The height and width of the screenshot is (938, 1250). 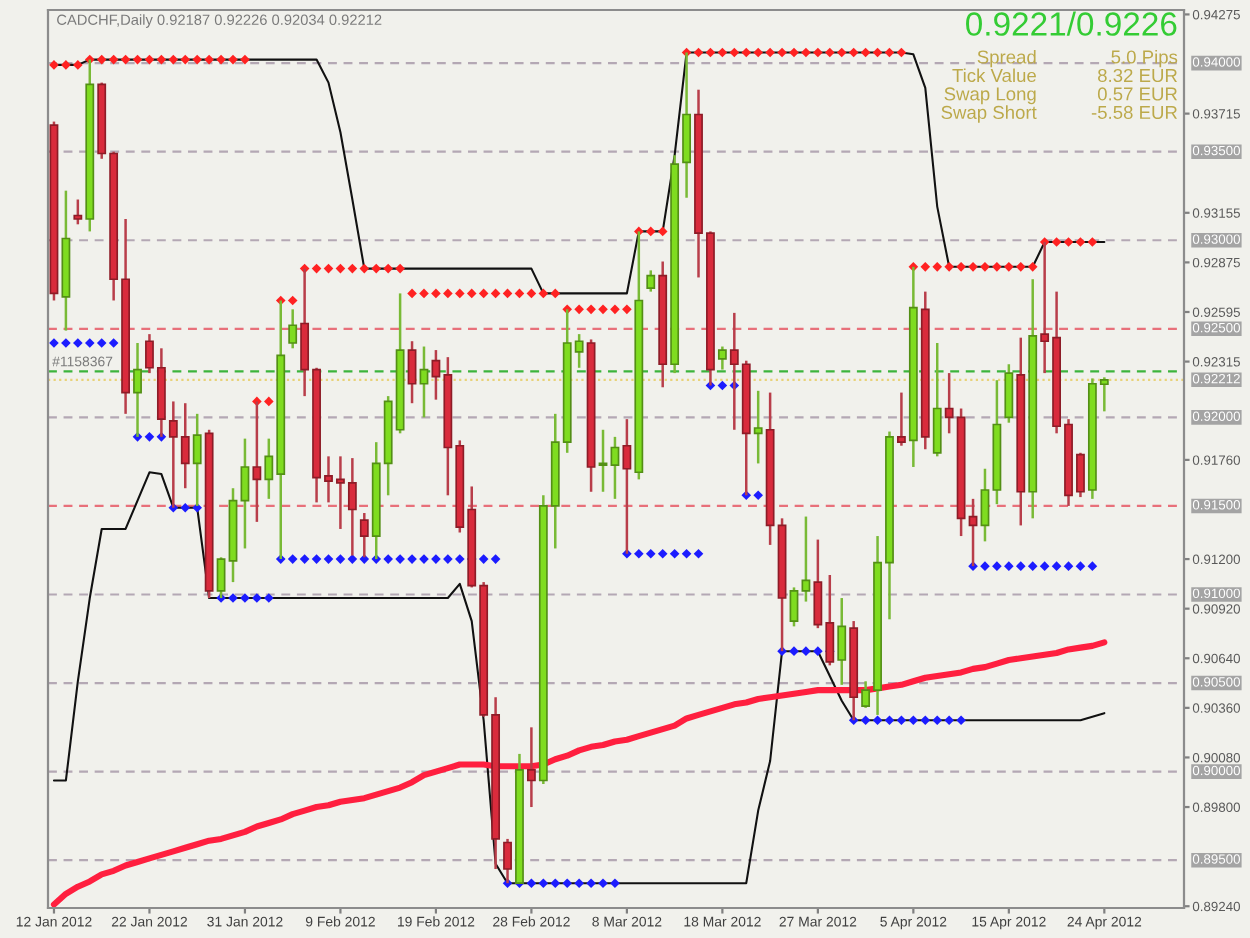 What do you see at coordinates (1144, 58) in the screenshot?
I see `text: 5.0 Pips` at bounding box center [1144, 58].